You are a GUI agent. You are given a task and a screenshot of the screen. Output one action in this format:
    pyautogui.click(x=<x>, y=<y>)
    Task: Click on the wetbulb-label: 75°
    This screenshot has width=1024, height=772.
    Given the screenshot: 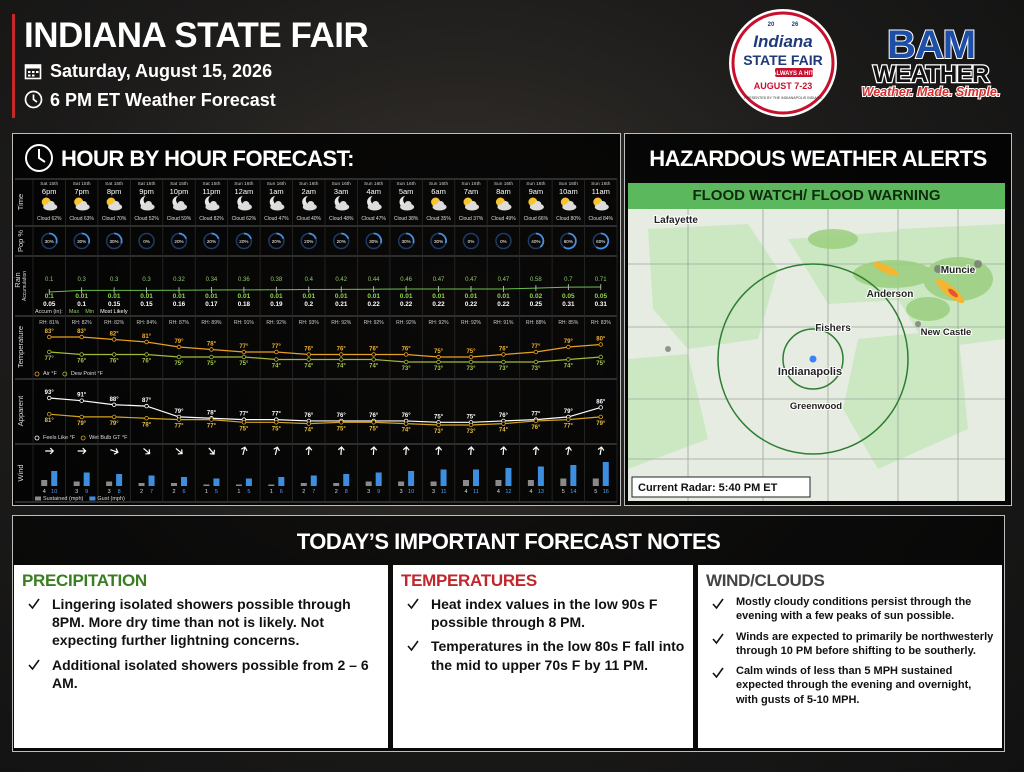 What is the action you would take?
    pyautogui.click(x=277, y=429)
    